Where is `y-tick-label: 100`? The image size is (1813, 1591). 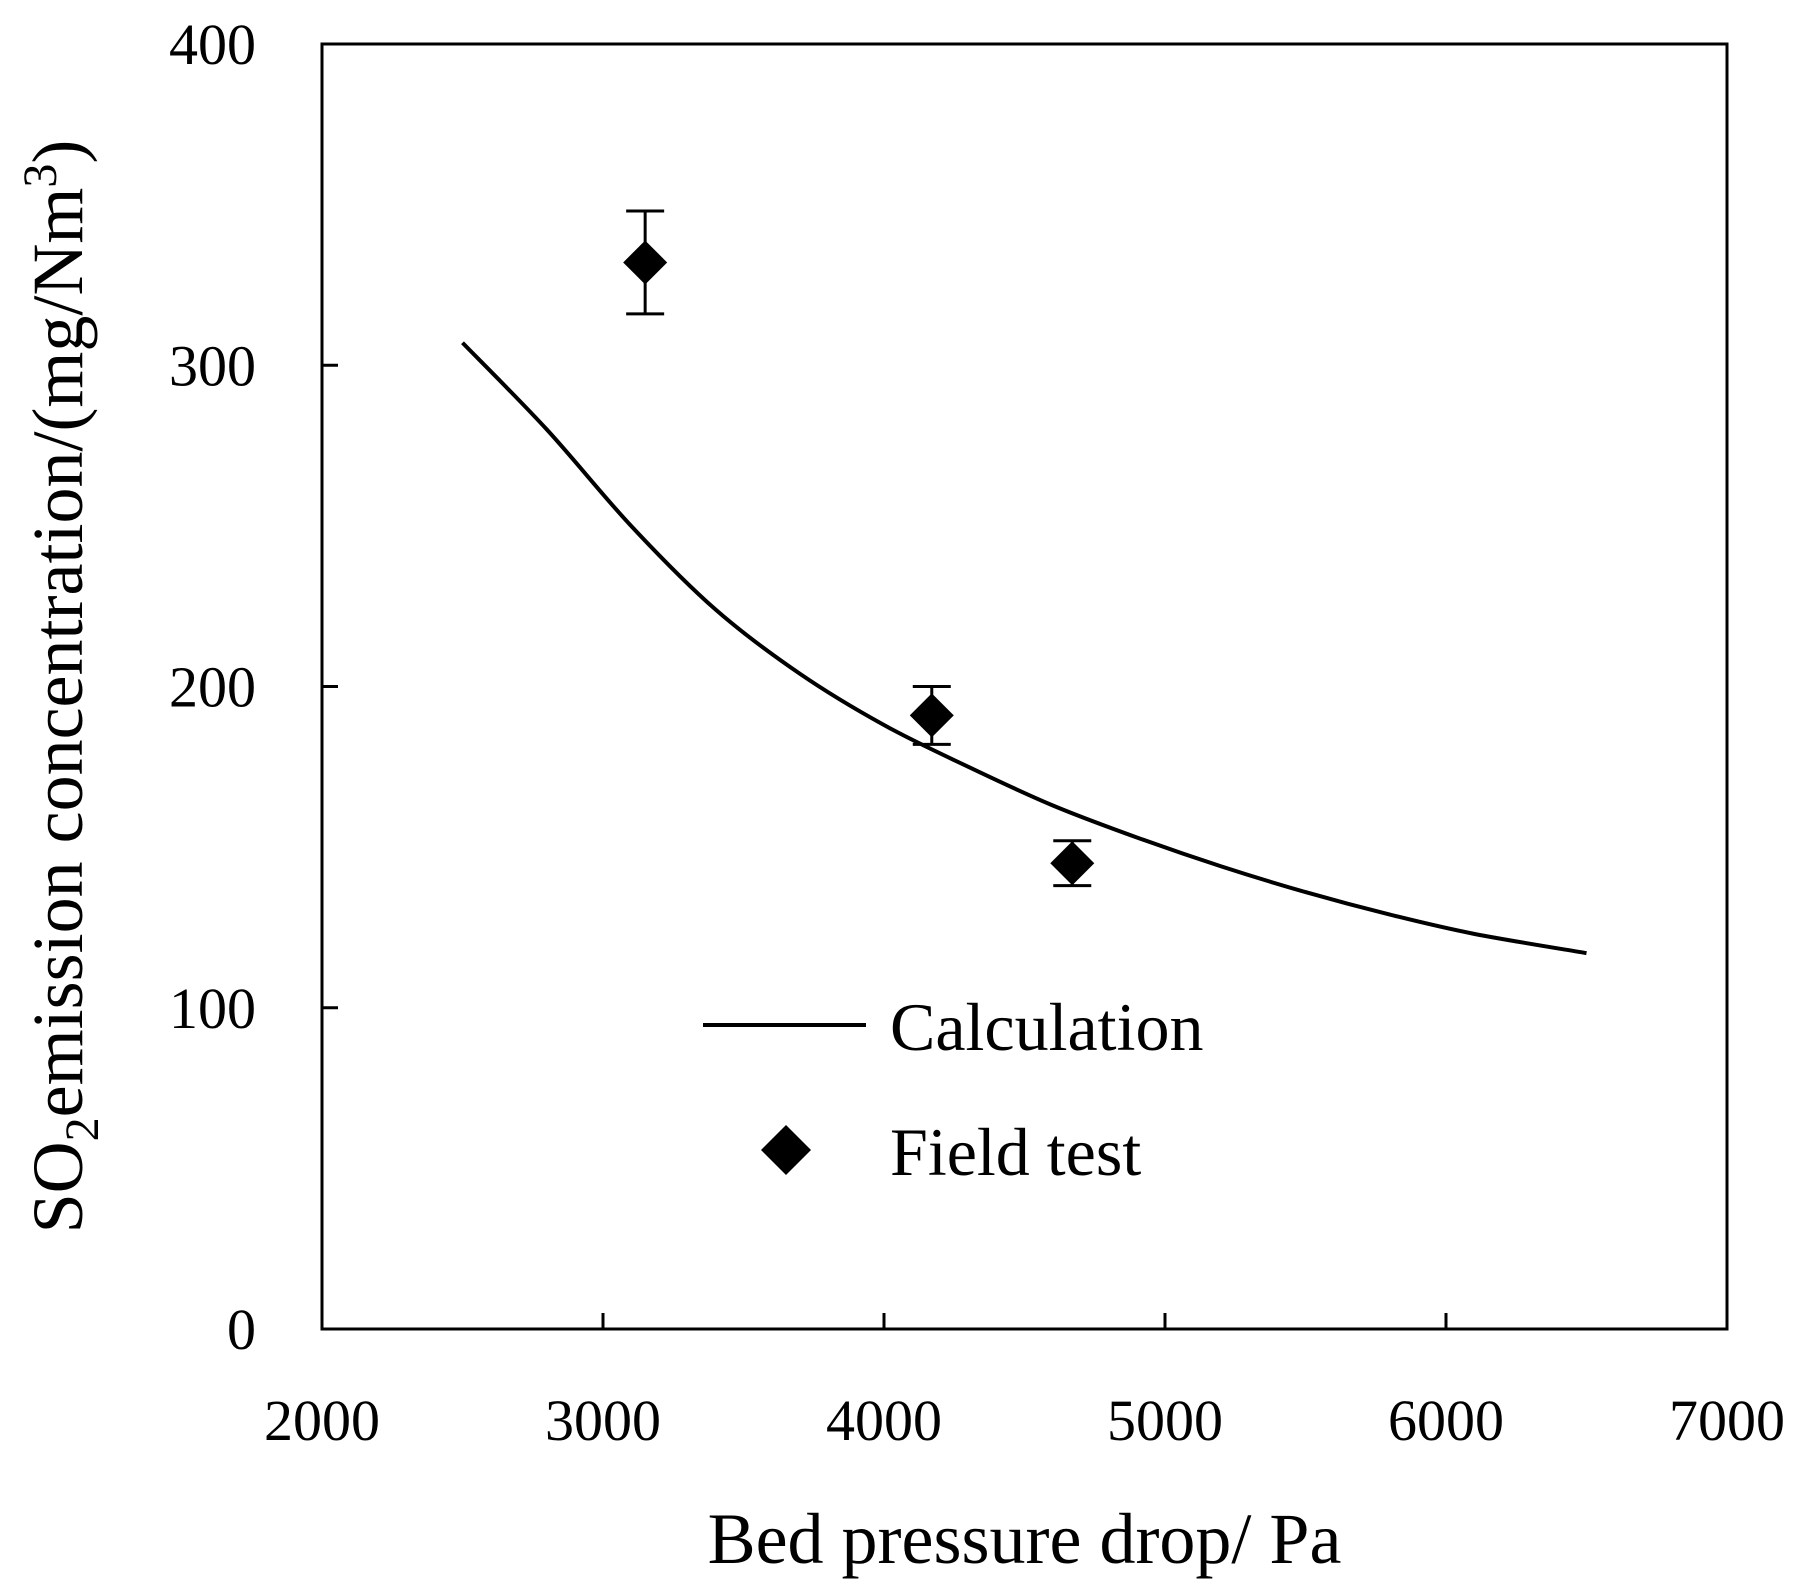
y-tick-label: 100 is located at coordinates (212, 1008).